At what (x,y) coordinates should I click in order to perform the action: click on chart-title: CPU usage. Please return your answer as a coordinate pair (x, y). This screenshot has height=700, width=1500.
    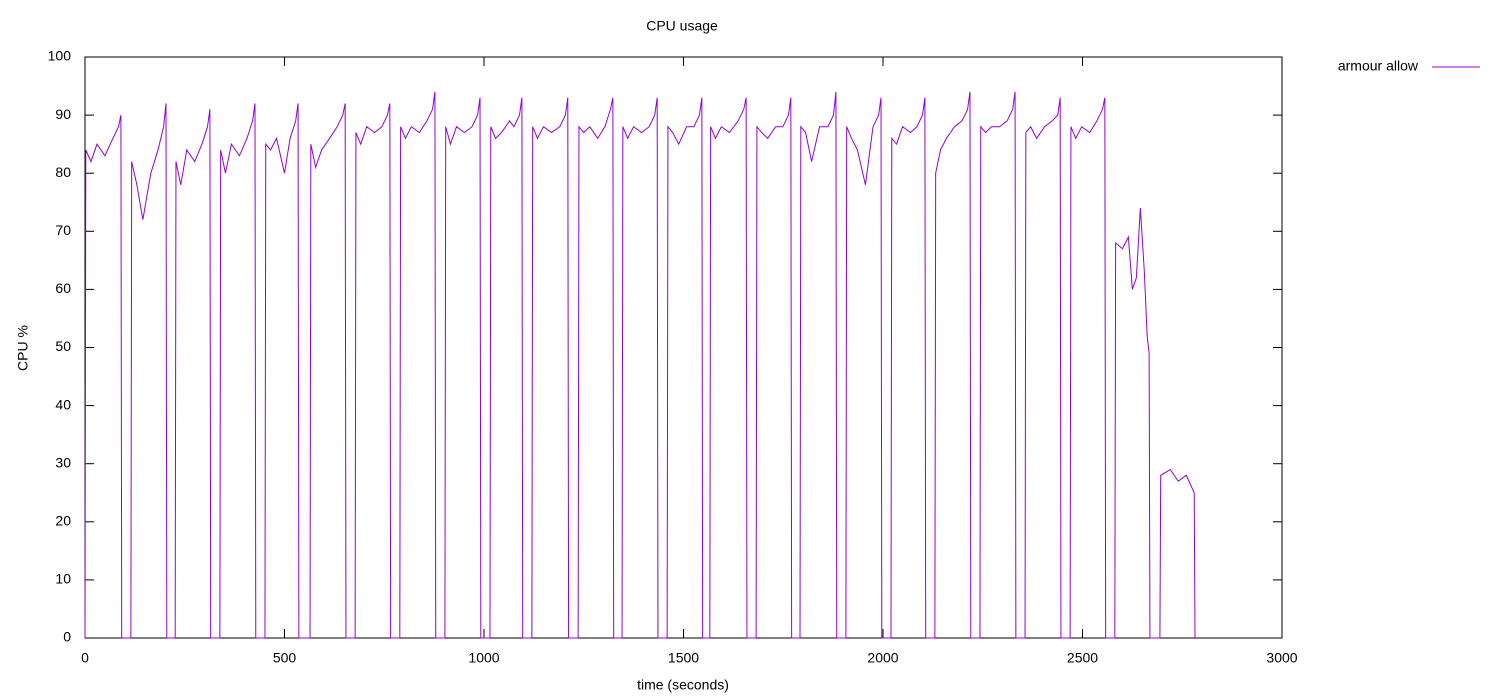
    Looking at the image, I should click on (682, 26).